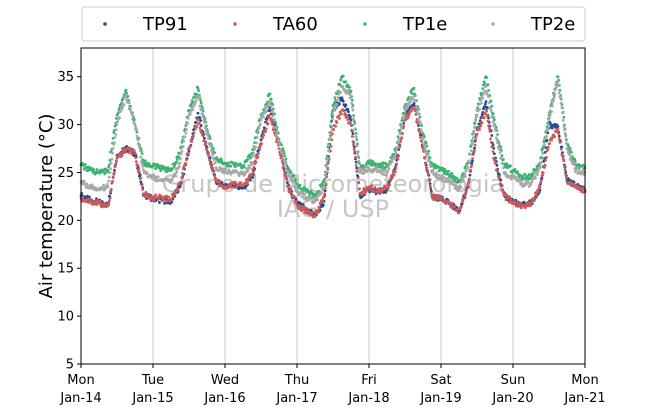 This screenshot has width=650, height=409. What do you see at coordinates (493, 24) in the screenshot?
I see `legend-marker-TP2e` at bounding box center [493, 24].